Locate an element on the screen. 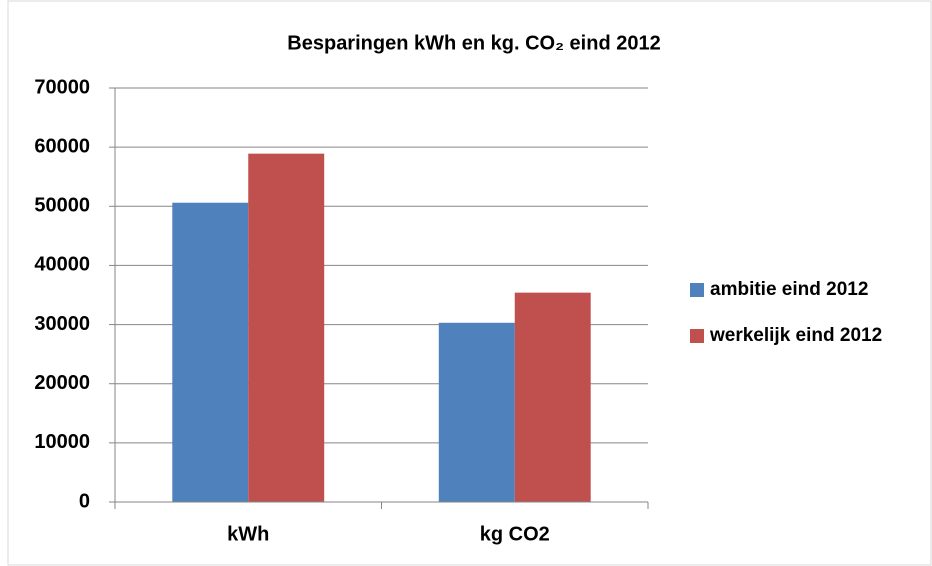 This screenshot has height=566, width=932. legend-label: ambitie eind 2012 is located at coordinates (789, 289).